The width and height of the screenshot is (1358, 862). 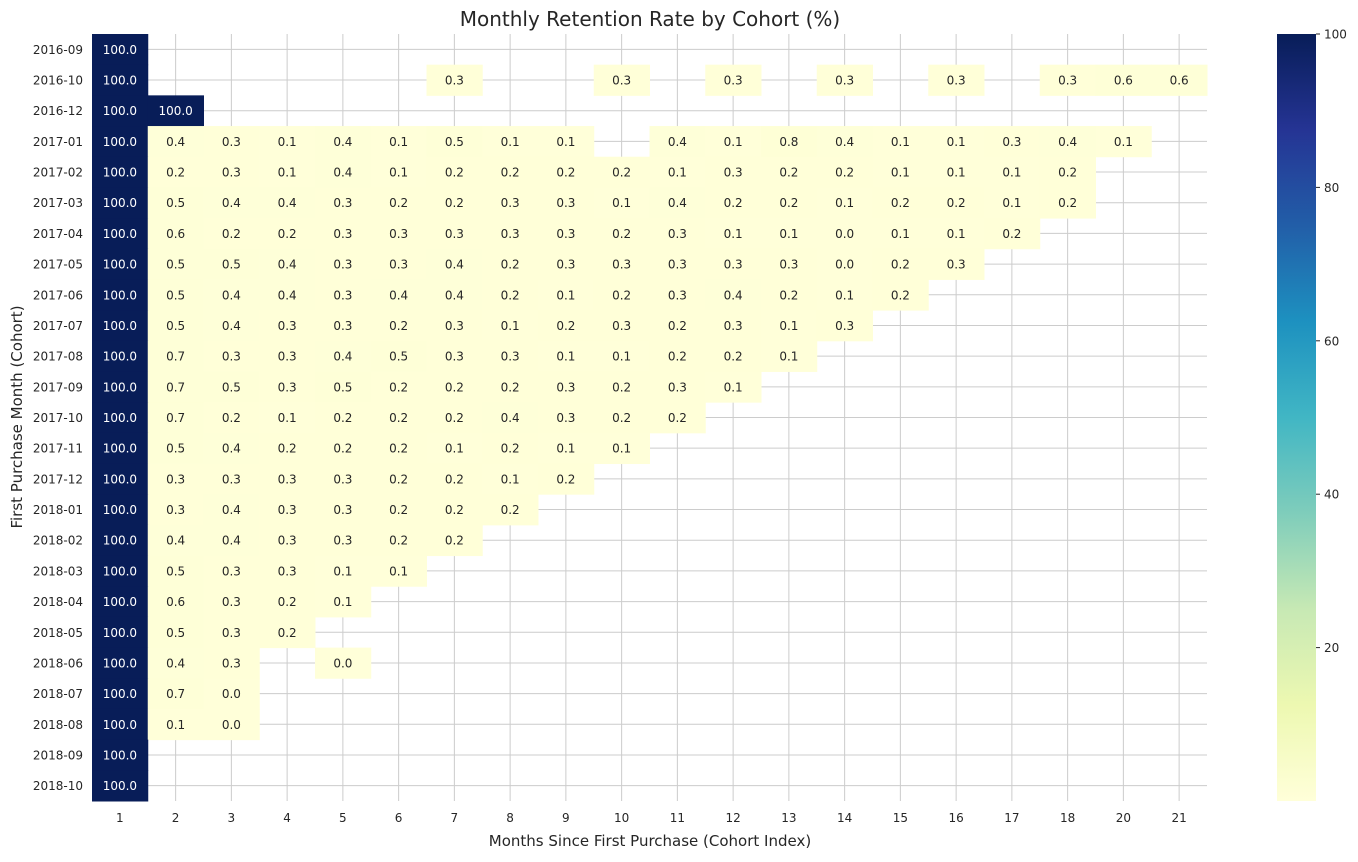 I want to click on cell-value-label: 0.7, so click(x=175, y=357).